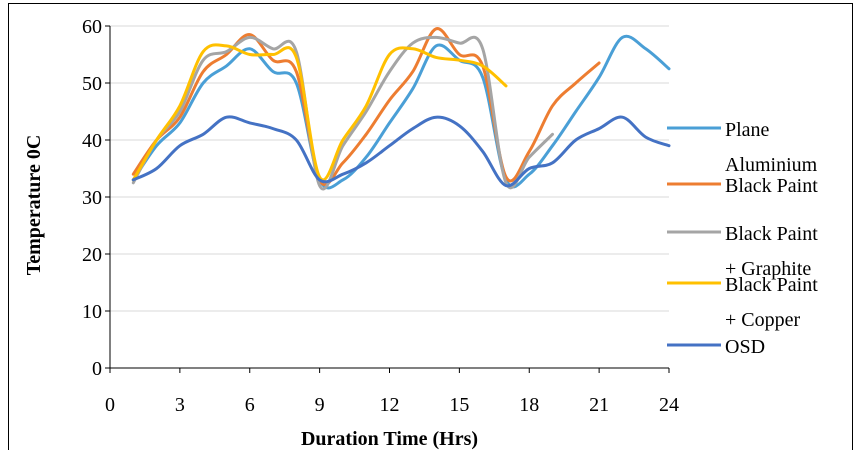  I want to click on y-tick-label: 30, so click(92, 198).